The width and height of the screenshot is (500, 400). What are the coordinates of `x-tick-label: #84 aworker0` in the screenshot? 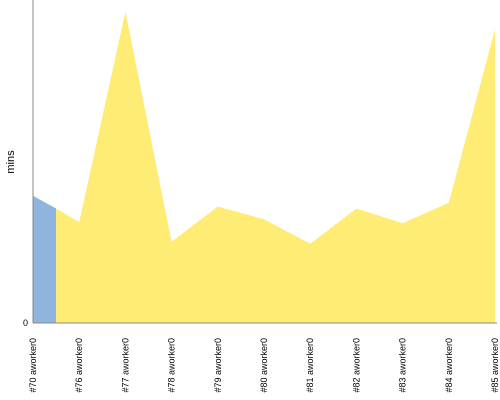 It's located at (449, 365).